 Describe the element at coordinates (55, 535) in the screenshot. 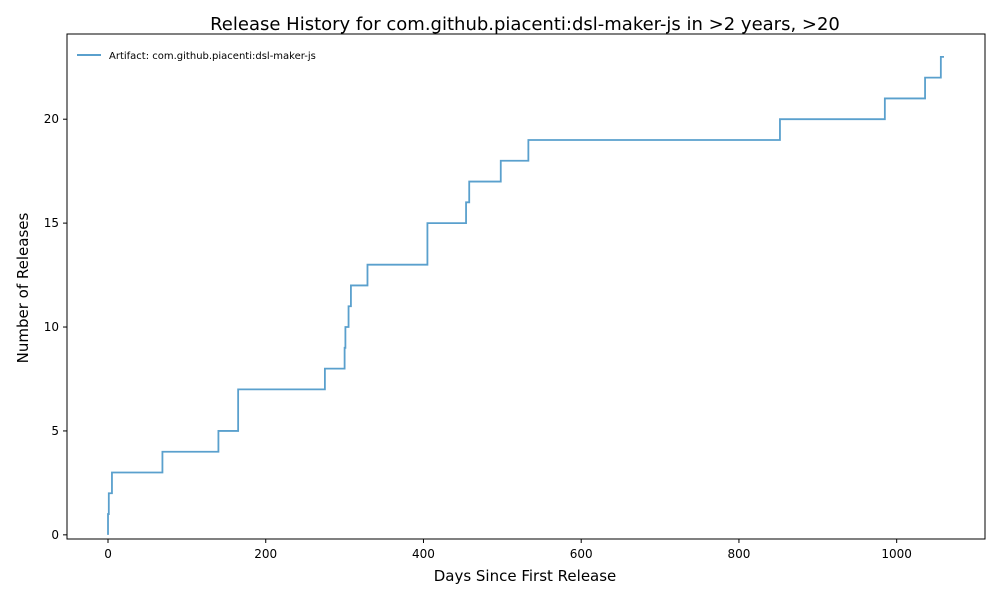

I see `y-tick-label: 0` at that location.